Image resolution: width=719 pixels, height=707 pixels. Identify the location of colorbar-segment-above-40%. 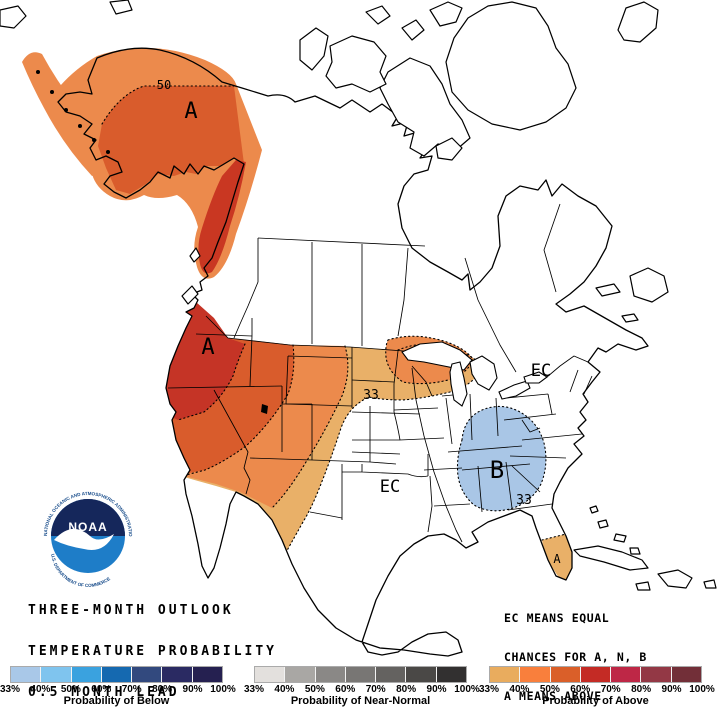
(535, 674).